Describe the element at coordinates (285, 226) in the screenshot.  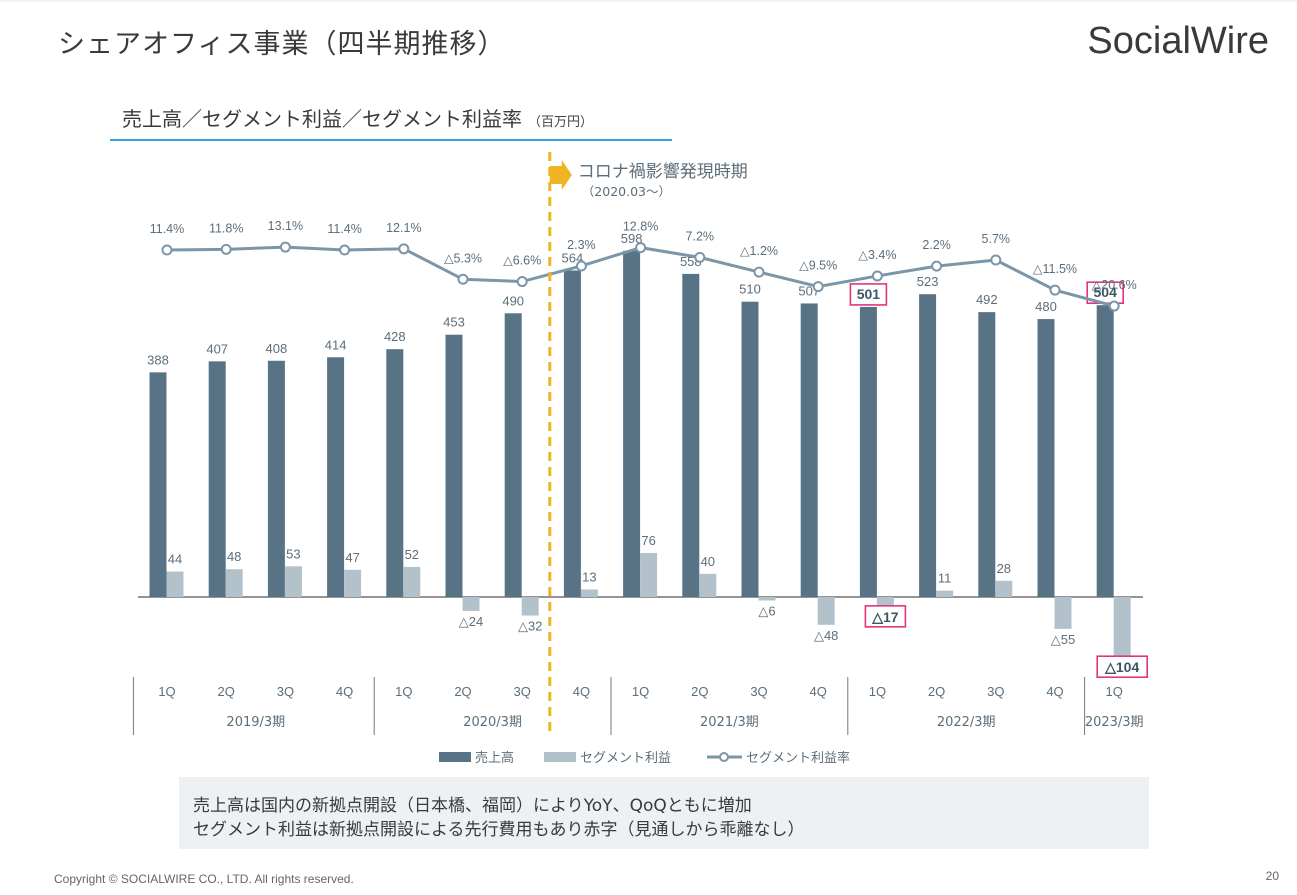
I see `profit-rate-label: 13.1%` at that location.